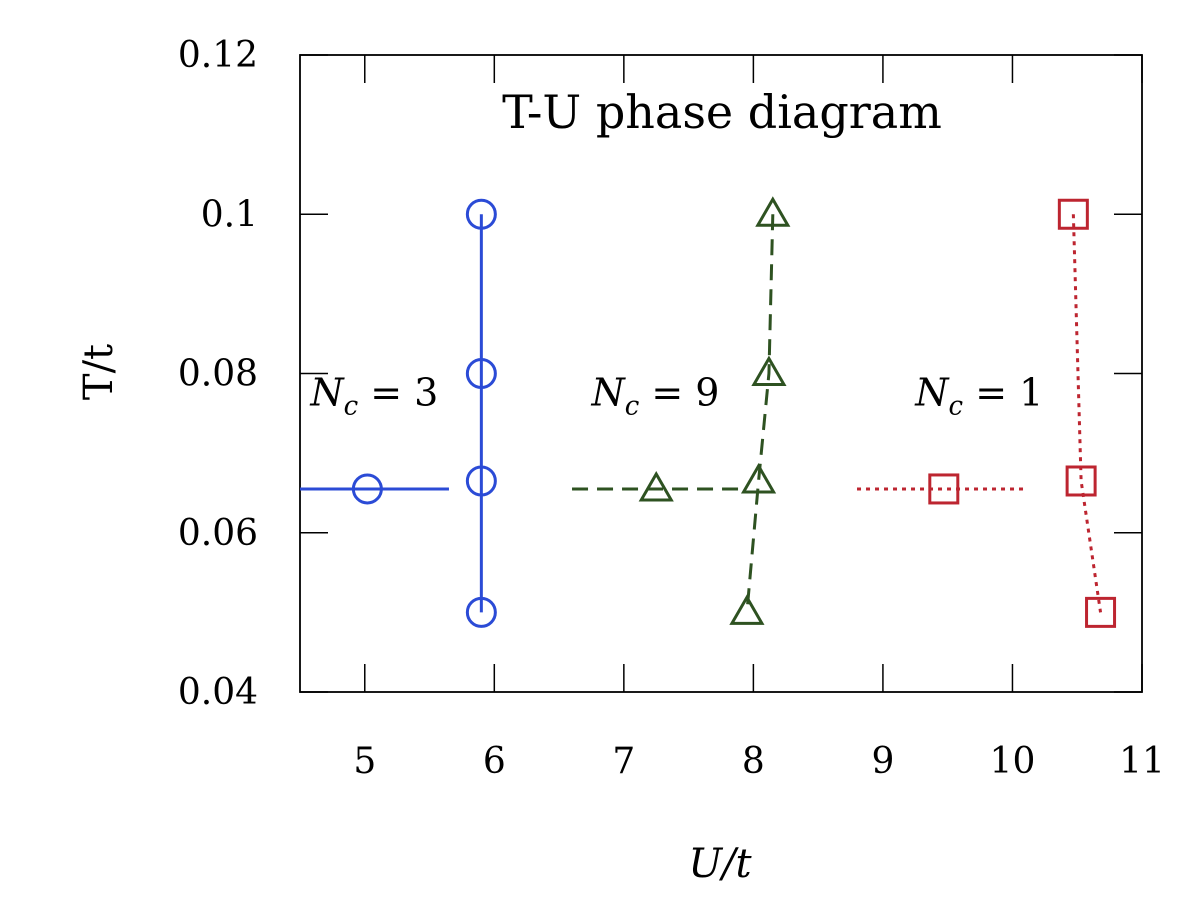 This screenshot has height=900, width=1200. What do you see at coordinates (1013, 761) in the screenshot?
I see `x-tick-label: 10` at bounding box center [1013, 761].